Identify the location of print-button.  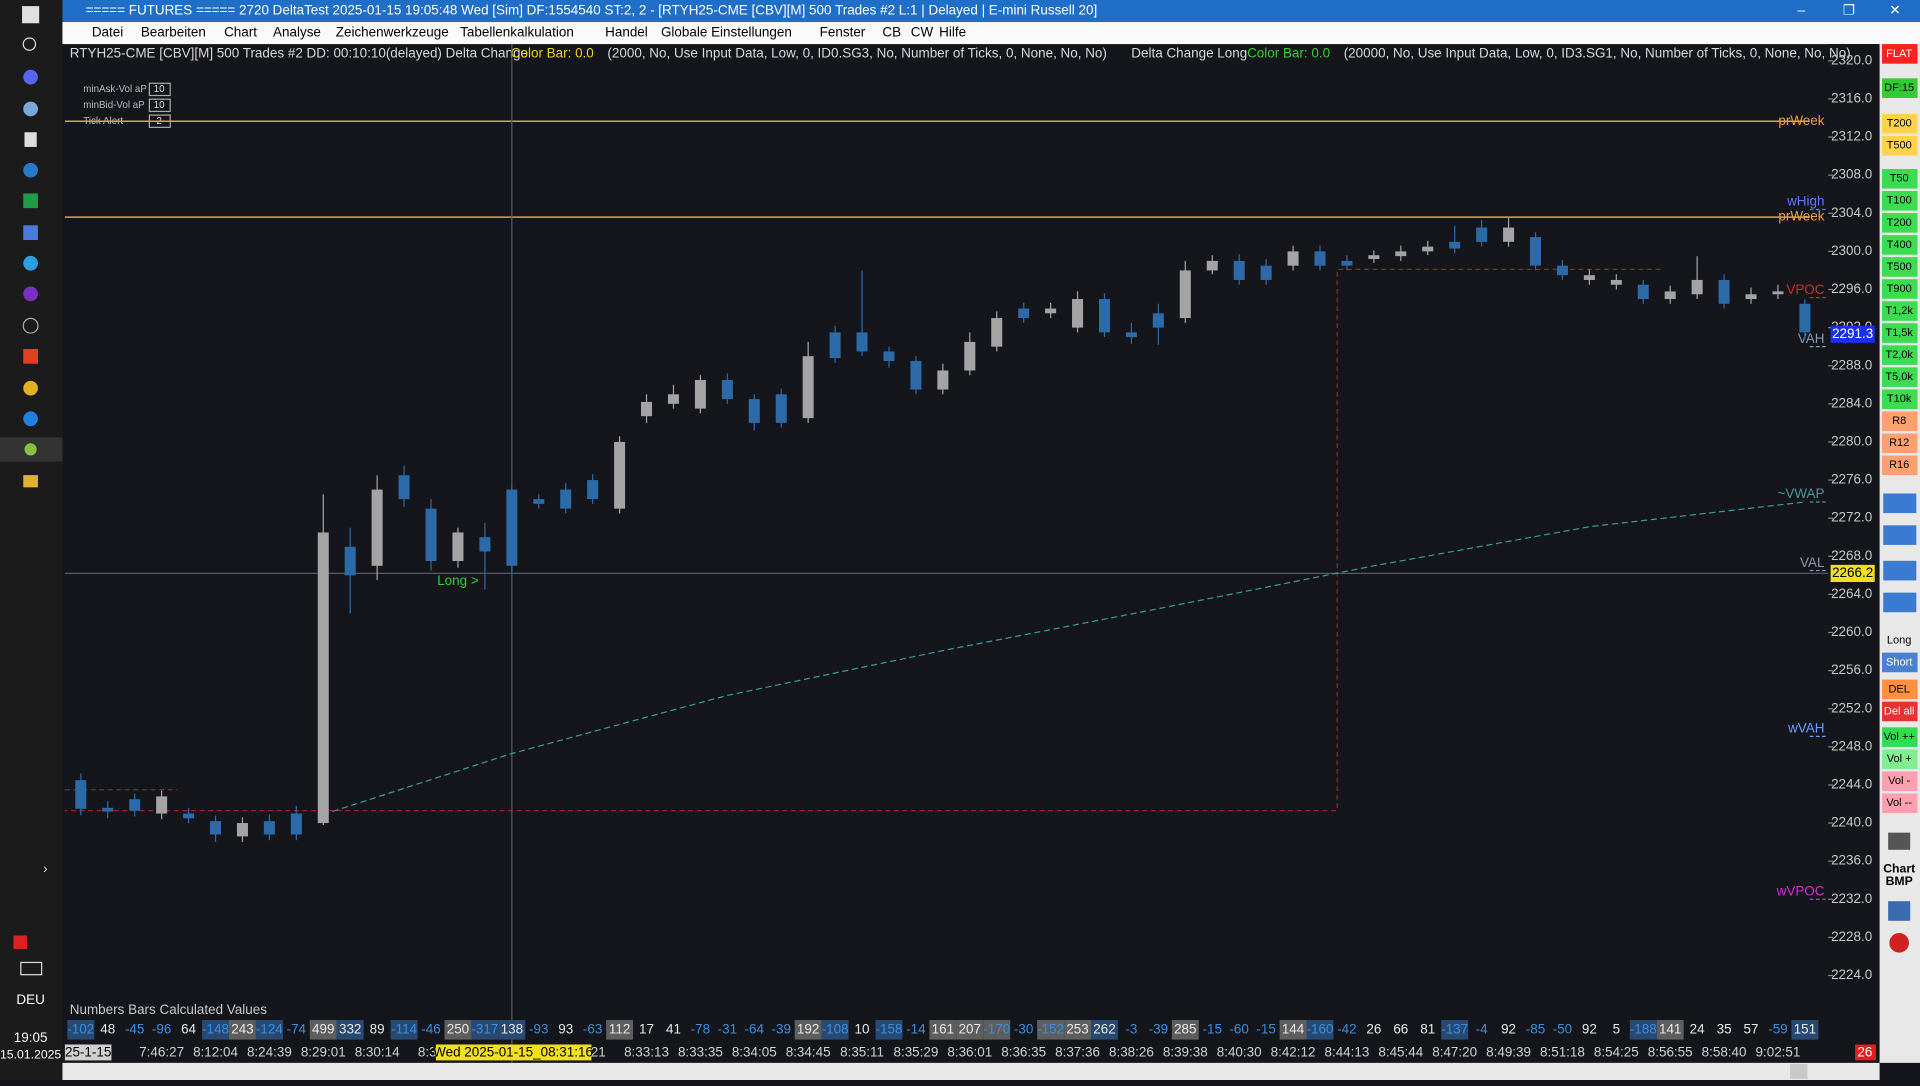
(1899, 841).